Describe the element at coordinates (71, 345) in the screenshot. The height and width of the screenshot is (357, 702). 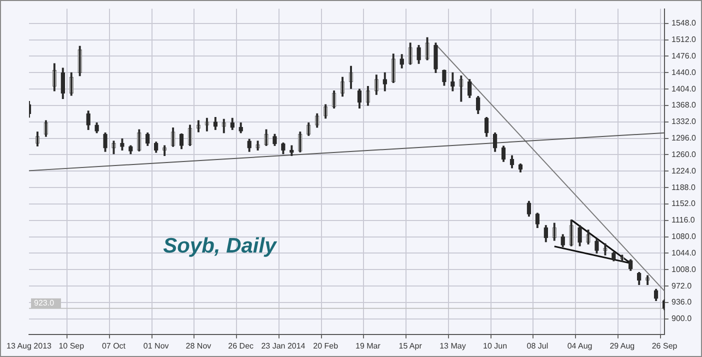
I see `x-tick-label: 10 Sep` at that location.